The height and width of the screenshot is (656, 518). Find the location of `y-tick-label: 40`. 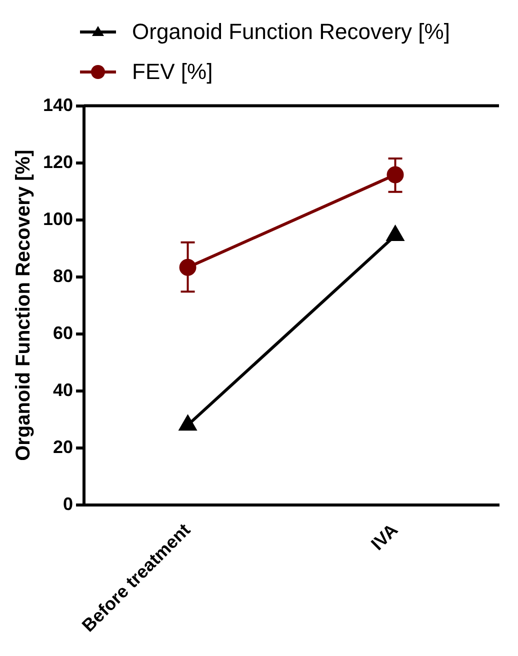

y-tick-label: 40 is located at coordinates (63, 390).